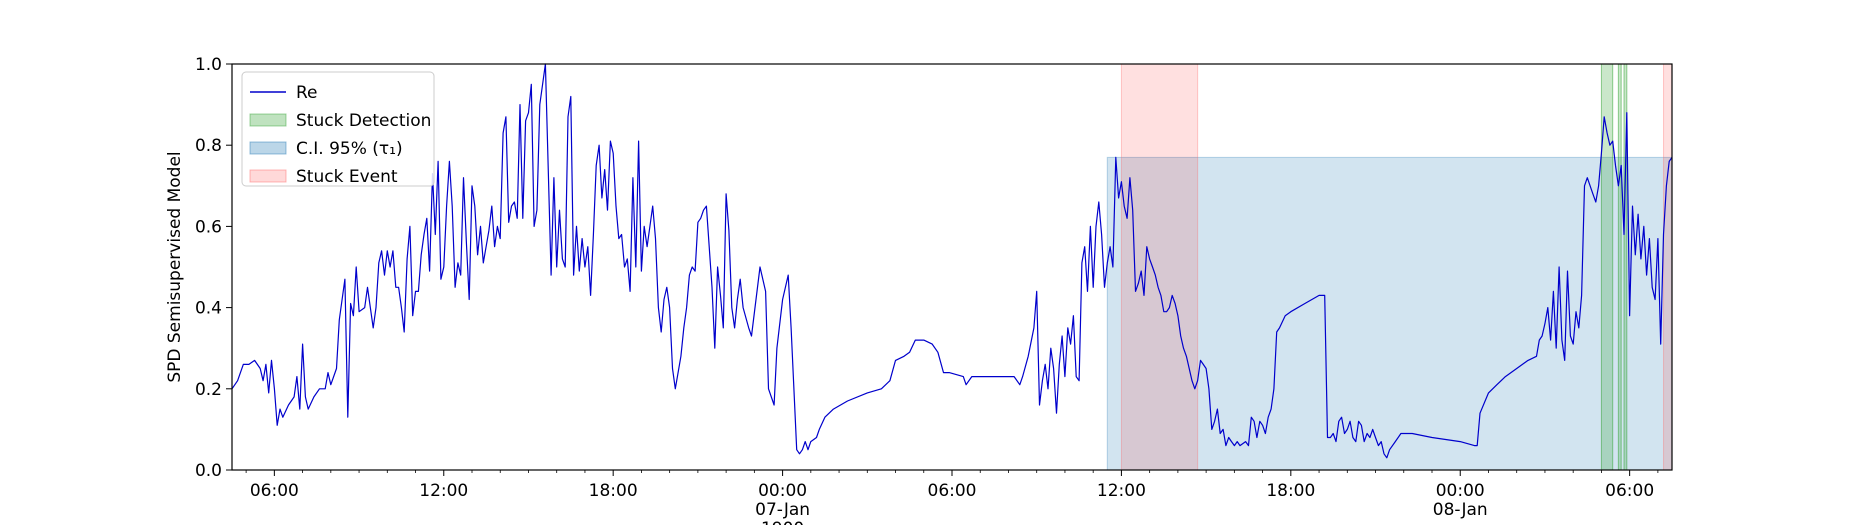 Image resolution: width=1850 pixels, height=525 pixels. I want to click on y-tick-label: 0.6, so click(208, 227).